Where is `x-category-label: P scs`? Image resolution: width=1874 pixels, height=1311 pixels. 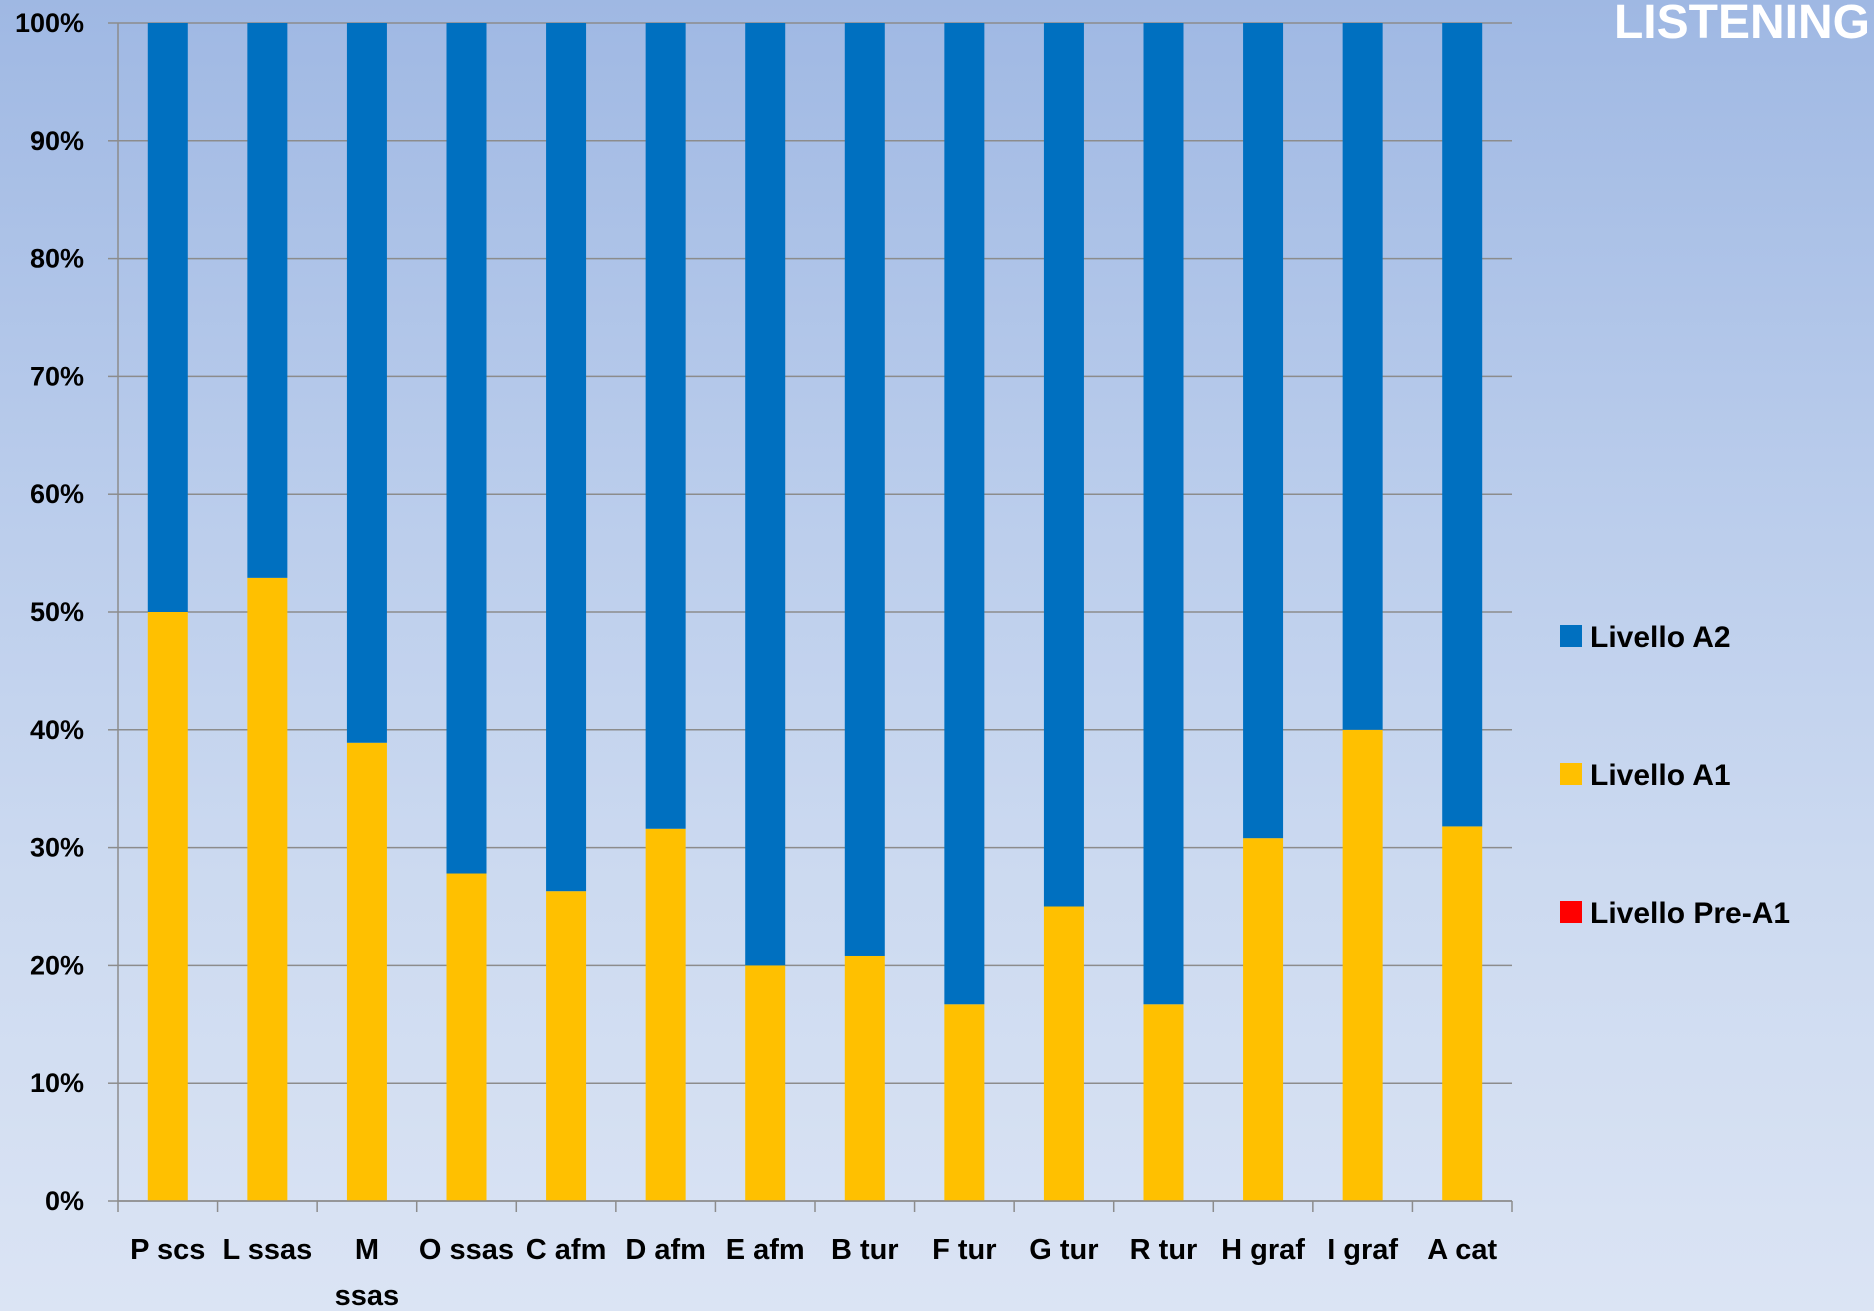
x-category-label: P scs is located at coordinates (167, 1250).